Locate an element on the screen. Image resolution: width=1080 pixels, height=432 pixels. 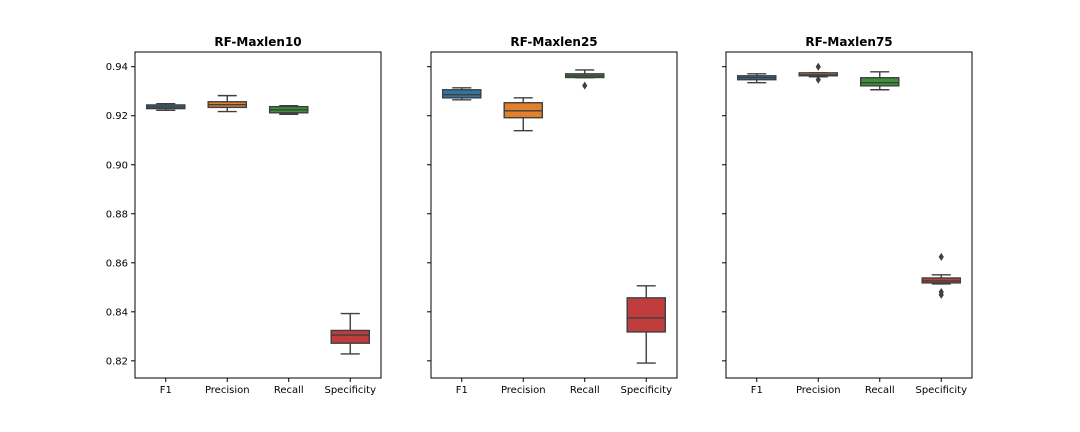
y-tick-label: 0.82 is located at coordinates (117, 361).